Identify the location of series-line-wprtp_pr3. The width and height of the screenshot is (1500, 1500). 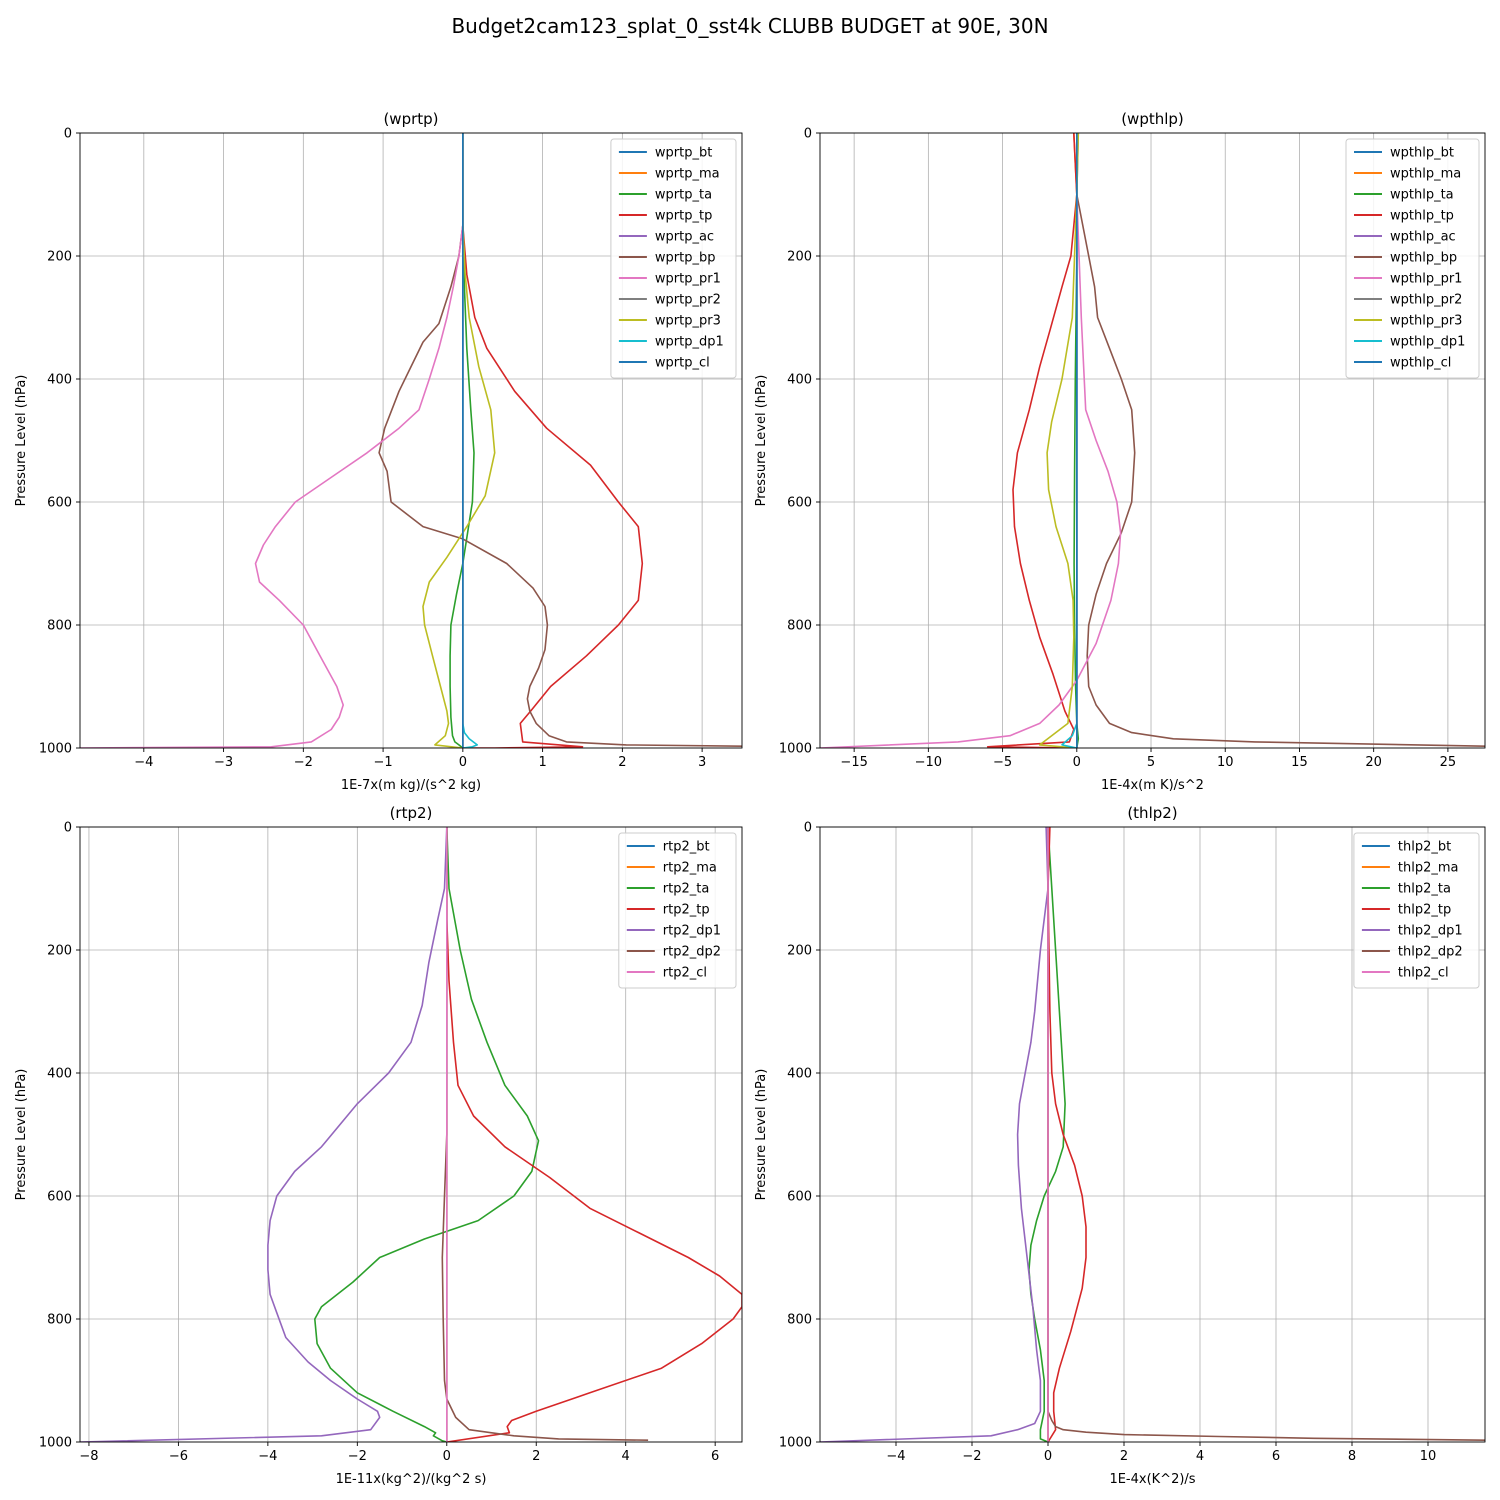
(459, 440).